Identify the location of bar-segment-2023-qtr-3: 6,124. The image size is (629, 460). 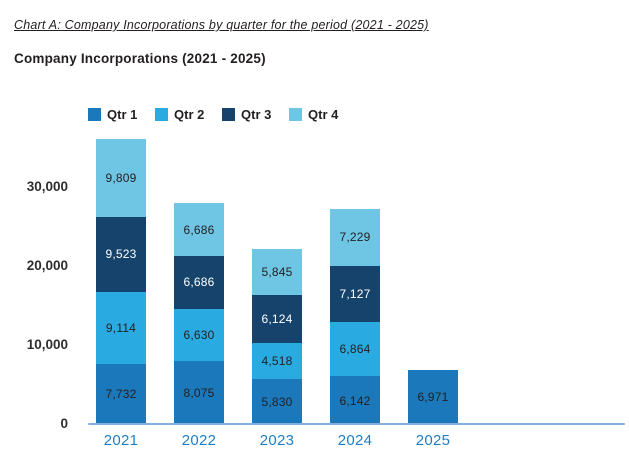
(277, 319).